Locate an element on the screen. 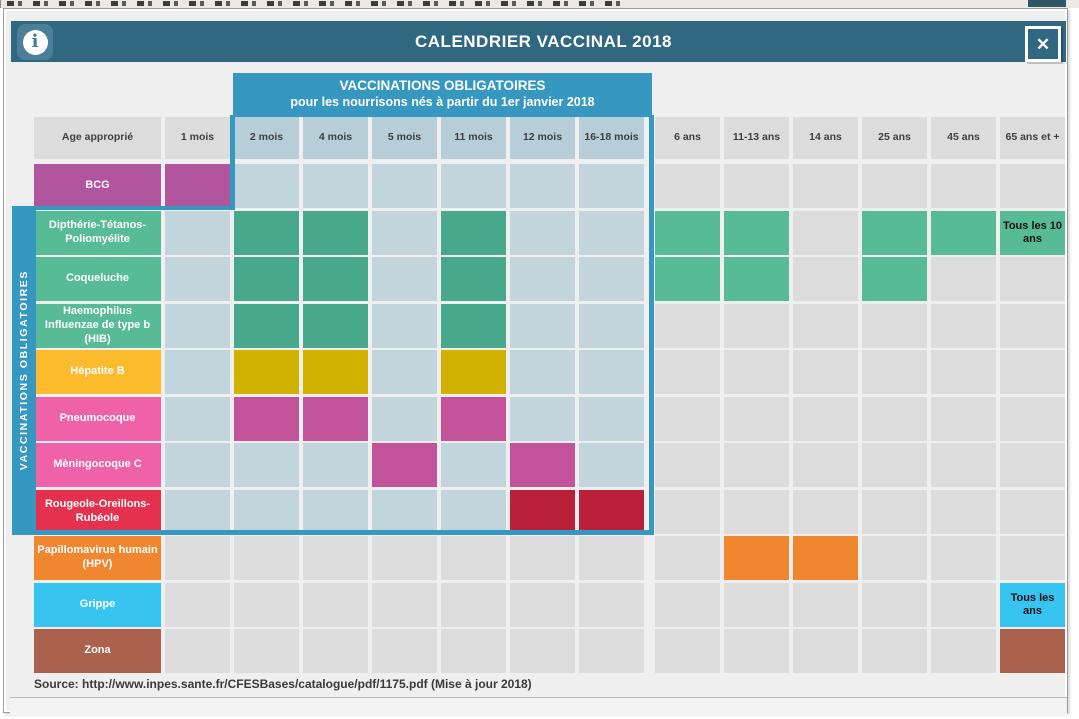  close-icon: ✕ is located at coordinates (1043, 44).